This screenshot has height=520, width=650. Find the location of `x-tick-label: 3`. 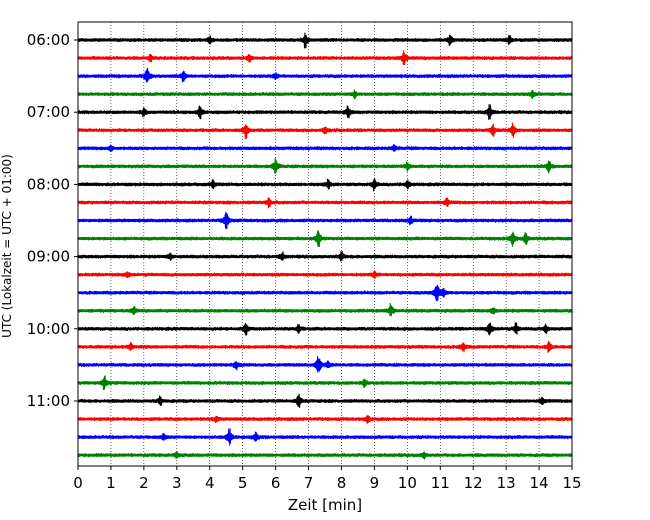

x-tick-label: 3 is located at coordinates (177, 483).